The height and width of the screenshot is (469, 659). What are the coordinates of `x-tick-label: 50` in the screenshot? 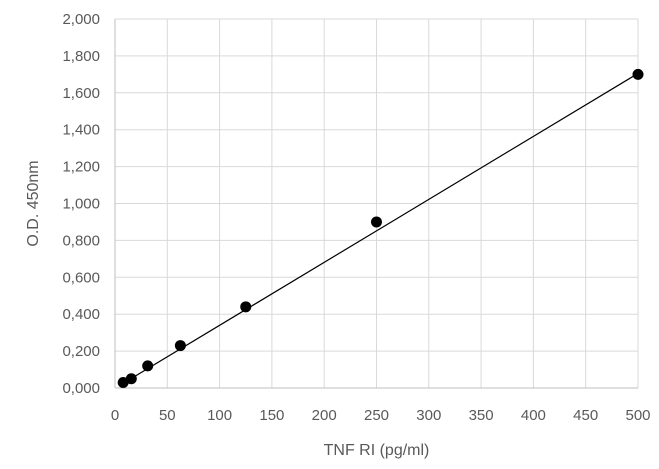 It's located at (167, 415).